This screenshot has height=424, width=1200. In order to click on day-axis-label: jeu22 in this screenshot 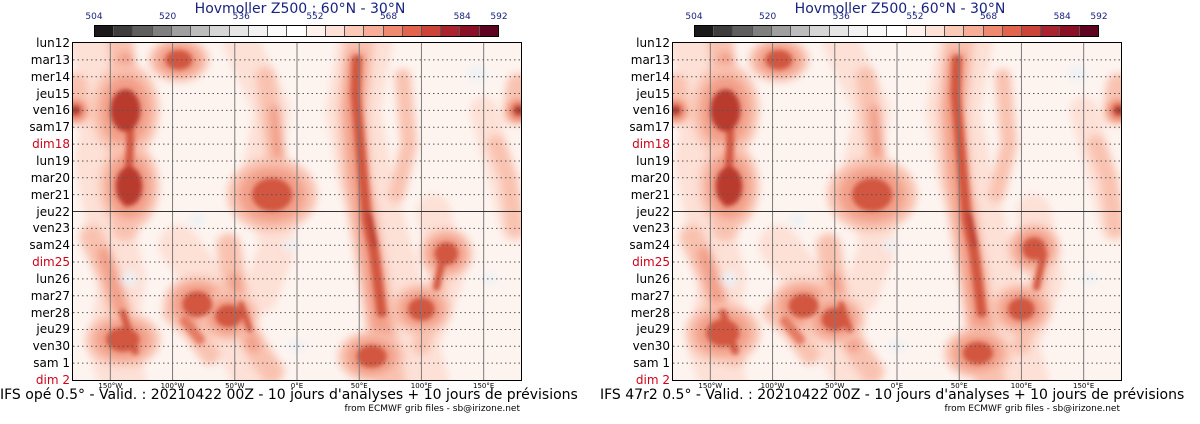, I will do `click(53, 211)`.